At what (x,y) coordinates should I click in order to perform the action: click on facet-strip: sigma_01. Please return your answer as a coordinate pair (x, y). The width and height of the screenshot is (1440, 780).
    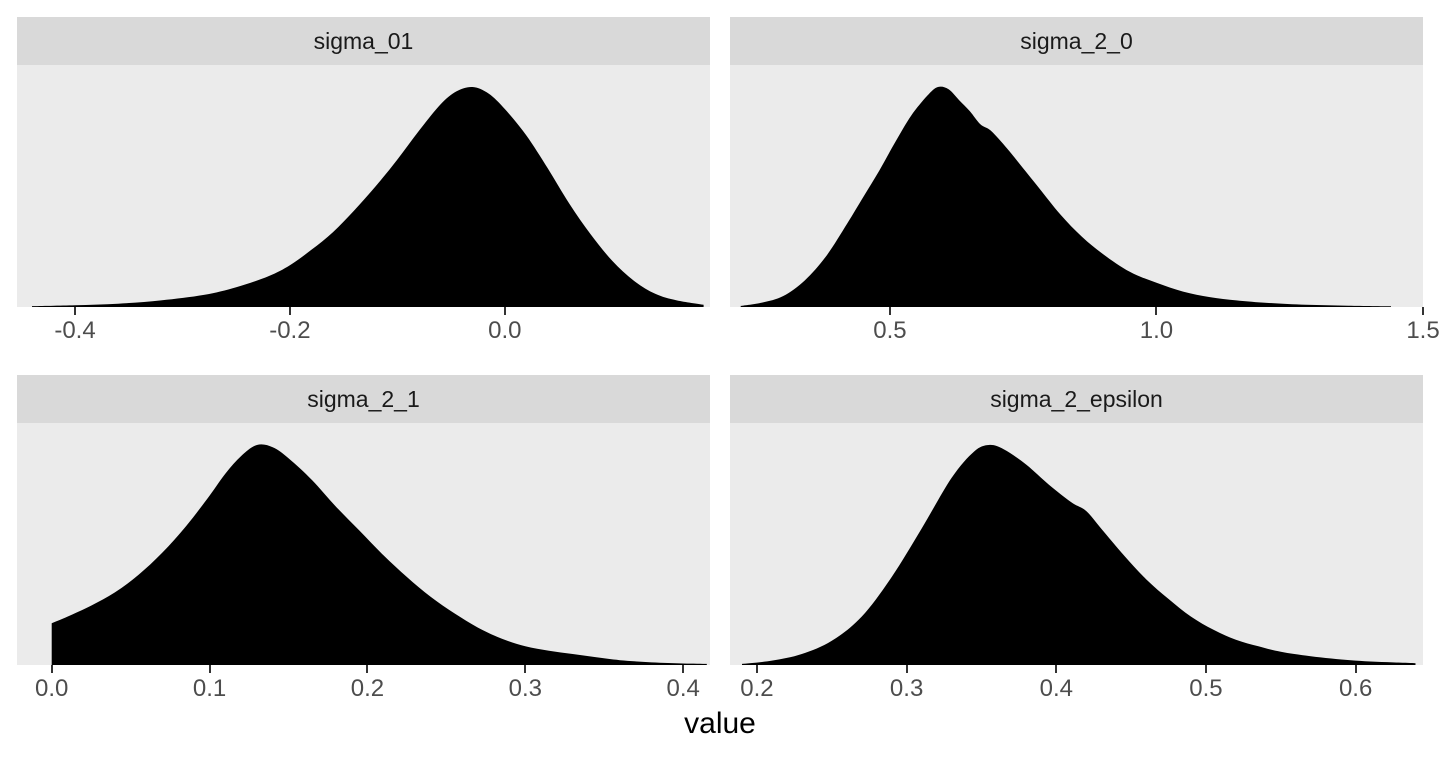
    Looking at the image, I should click on (363, 41).